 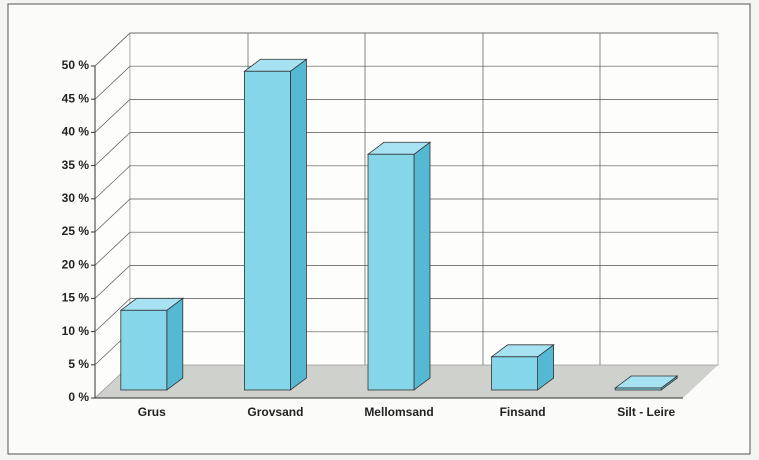 What do you see at coordinates (78, 364) in the screenshot?
I see `y-tick-label: 5 %` at bounding box center [78, 364].